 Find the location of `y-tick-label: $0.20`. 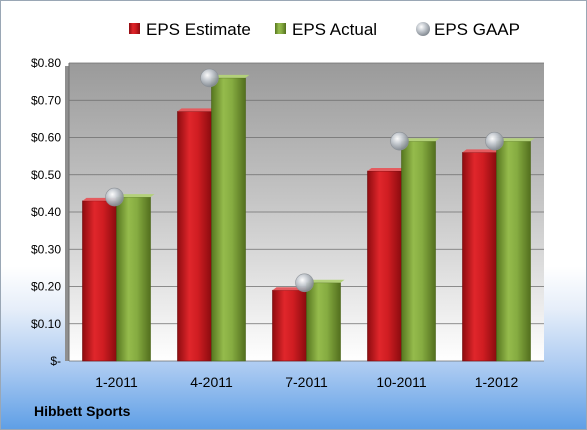

y-tick-label: $0.20 is located at coordinates (46, 287).